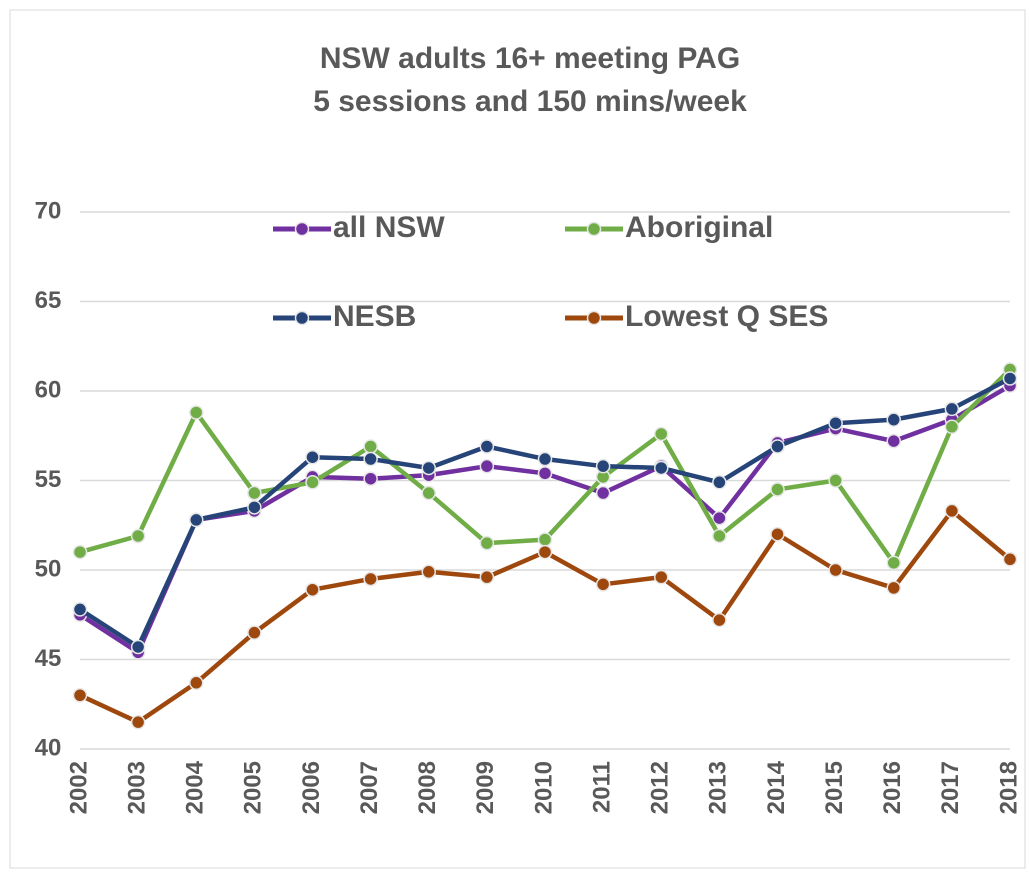 This screenshot has height=873, width=1029. What do you see at coordinates (48, 479) in the screenshot?
I see `y-tick-label: 55` at bounding box center [48, 479].